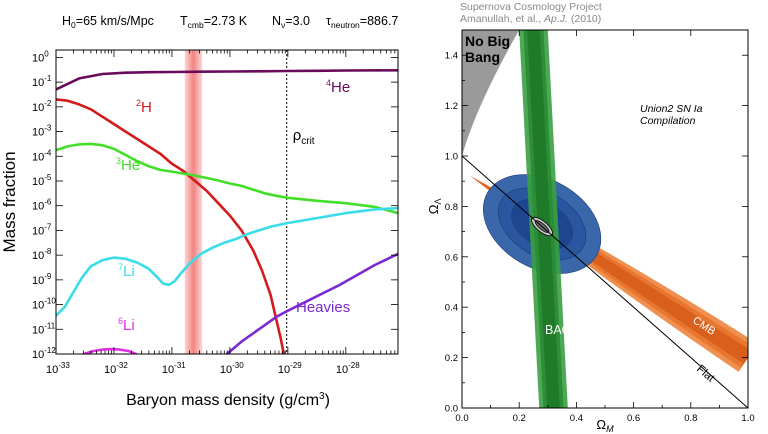  Describe the element at coordinates (42, 205) in the screenshot. I see `y-tick-label: 10⁻⁶` at that location.